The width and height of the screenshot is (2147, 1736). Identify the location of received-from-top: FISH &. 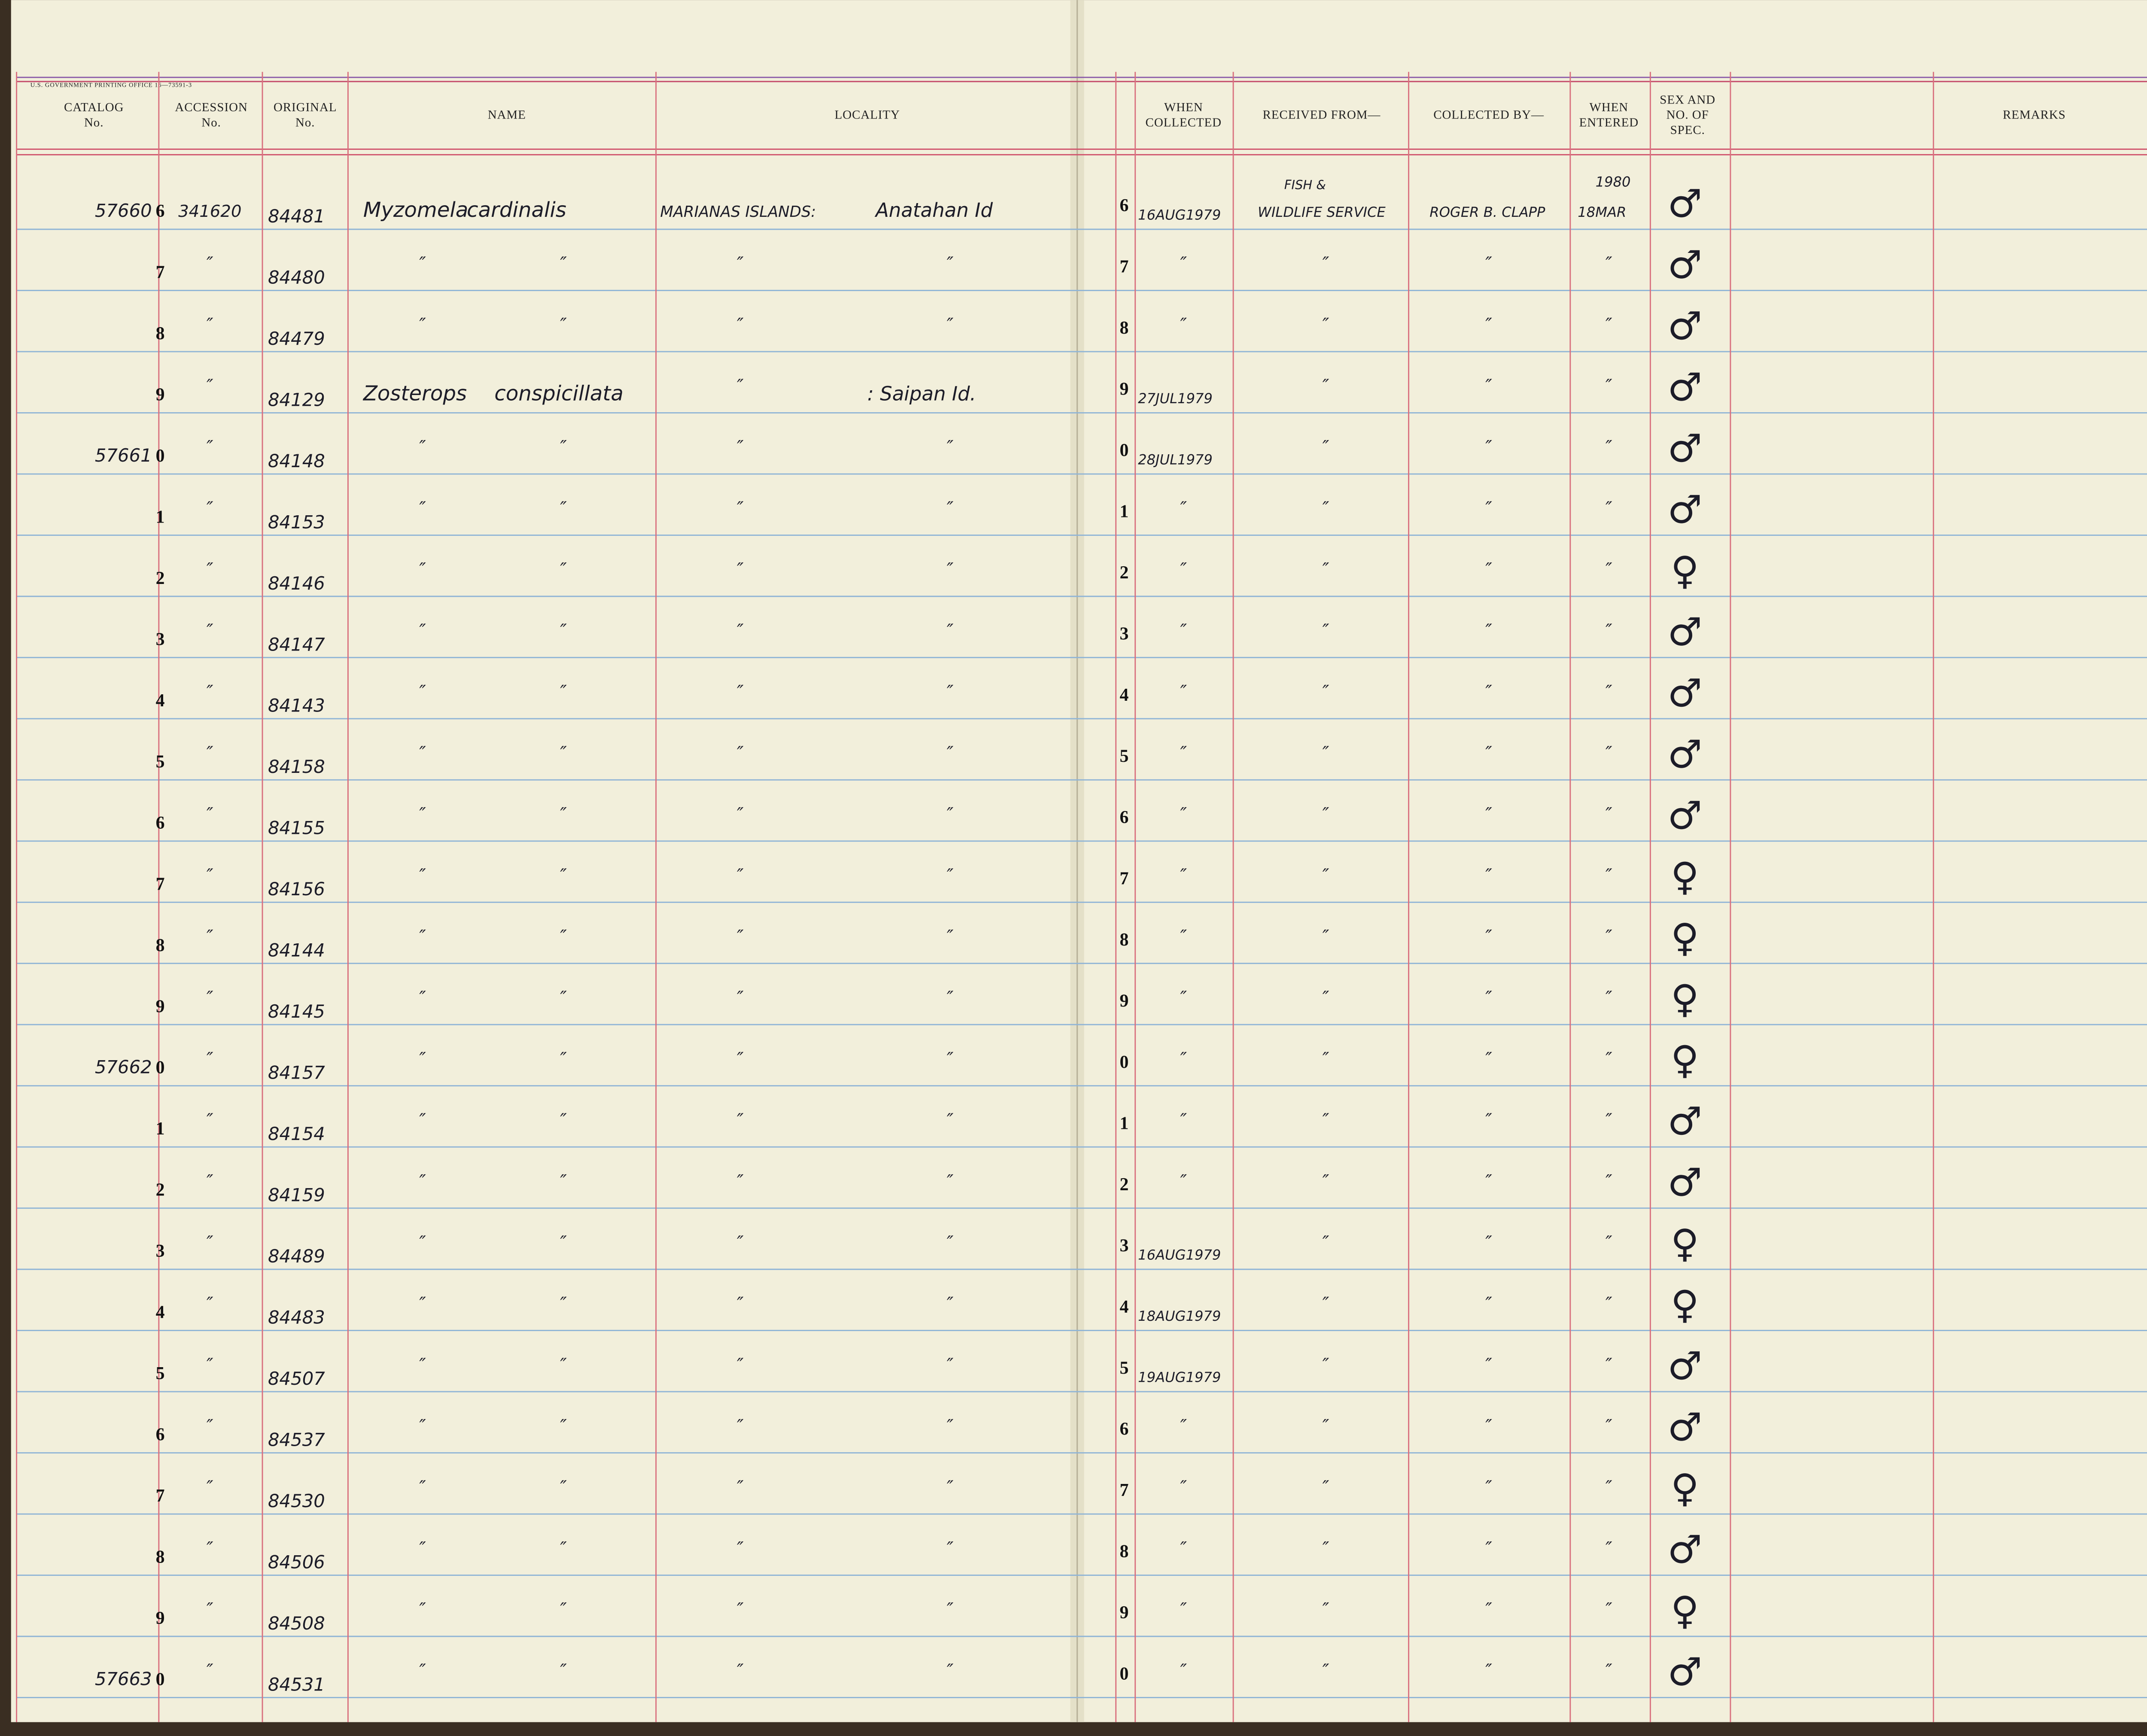
(1305, 185).